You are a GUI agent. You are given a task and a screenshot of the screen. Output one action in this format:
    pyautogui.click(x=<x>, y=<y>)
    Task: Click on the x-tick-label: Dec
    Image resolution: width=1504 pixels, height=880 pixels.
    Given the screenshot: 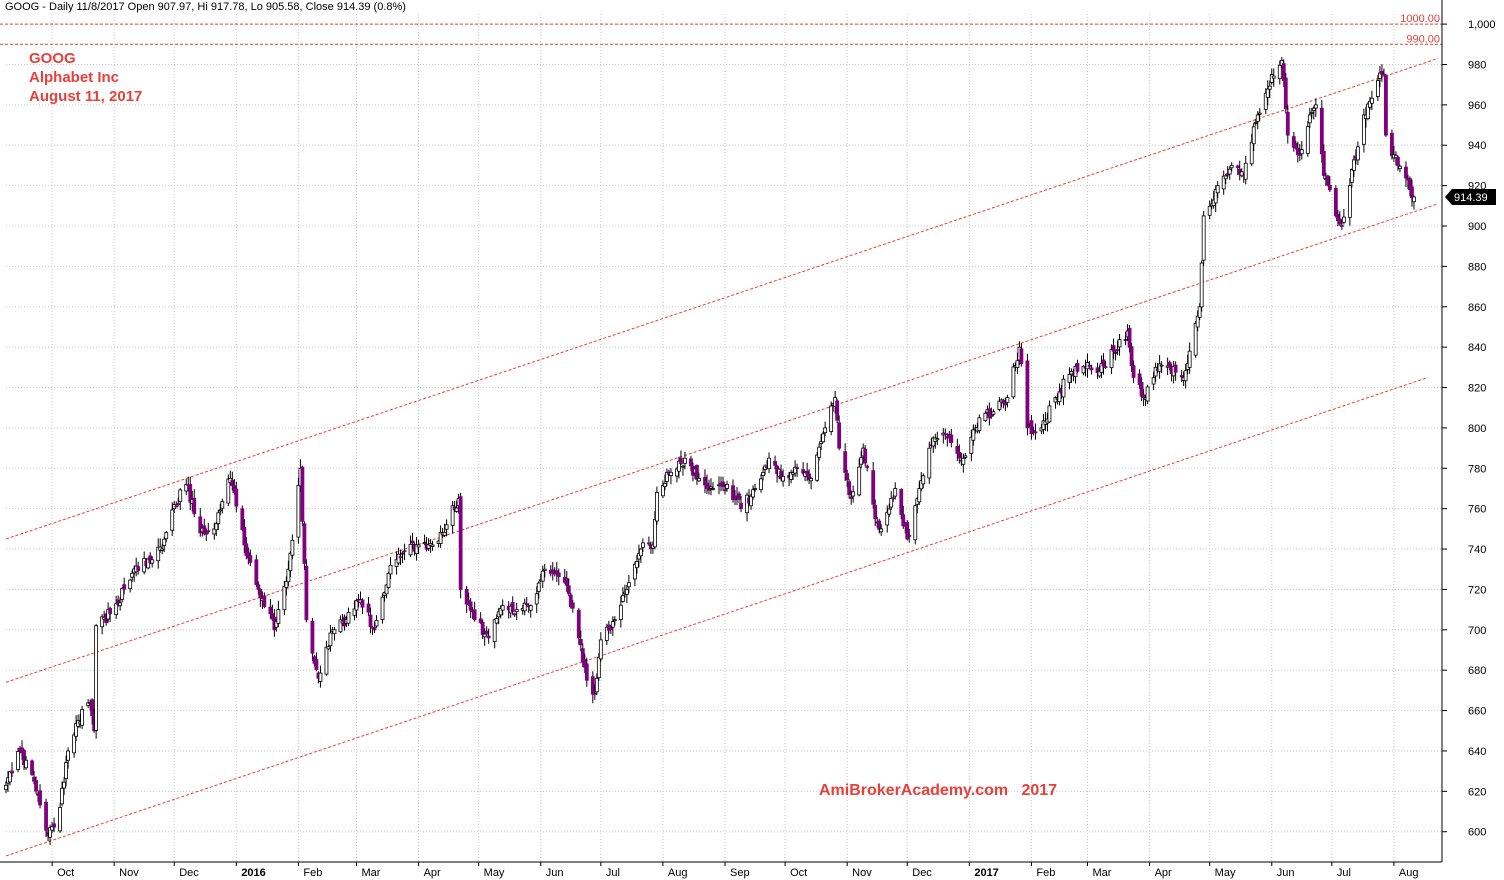 What is the action you would take?
    pyautogui.click(x=189, y=873)
    